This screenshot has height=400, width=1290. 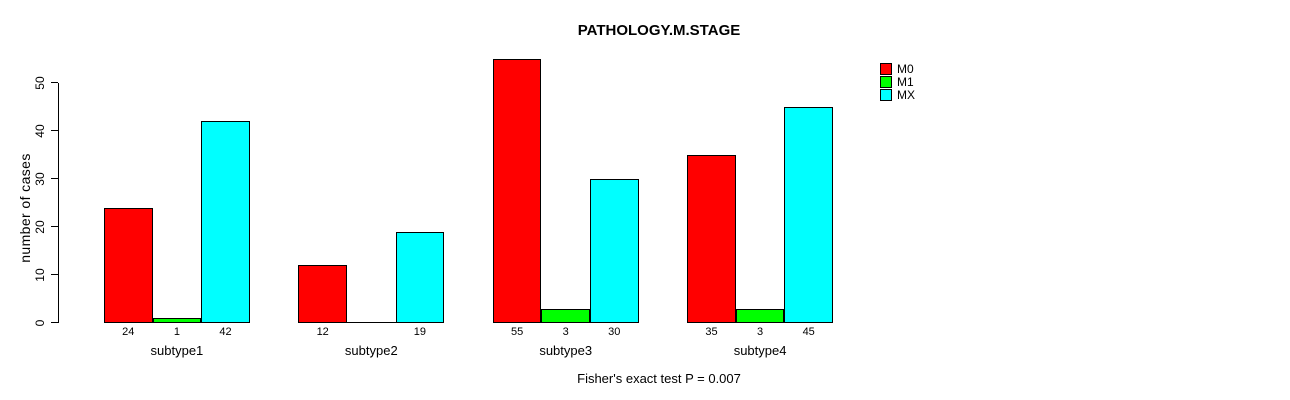 I want to click on legend: M0 M1 MX, so click(x=897, y=81).